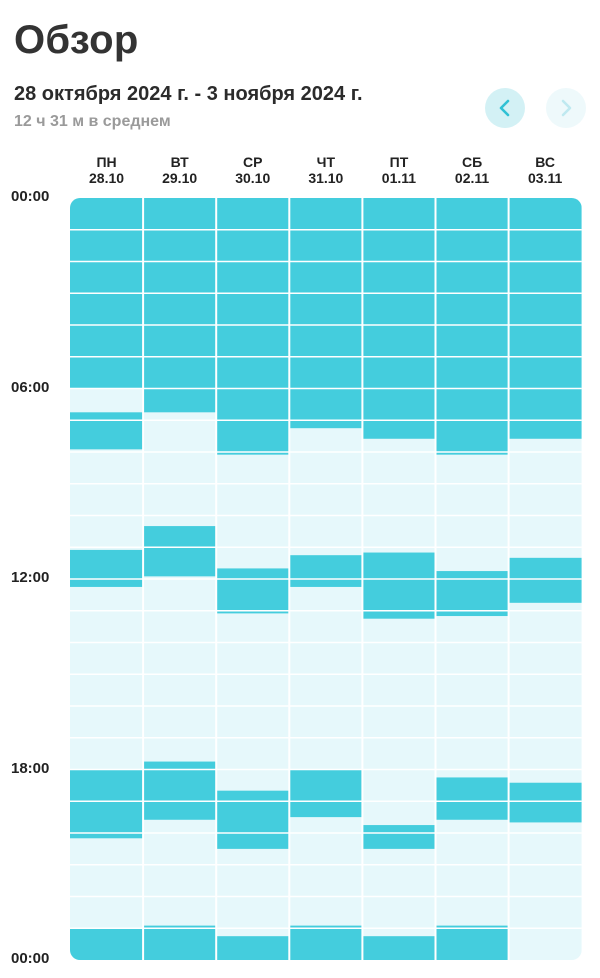 The image size is (600, 978). What do you see at coordinates (179, 162) in the screenshot?
I see `day-of-week-label: ВТ` at bounding box center [179, 162].